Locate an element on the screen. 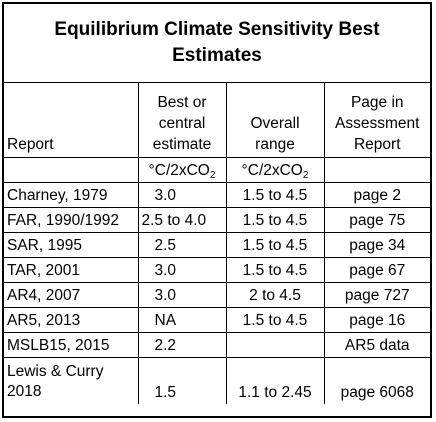 The width and height of the screenshot is (436, 422). cell-page: page 16 is located at coordinates (376, 320).